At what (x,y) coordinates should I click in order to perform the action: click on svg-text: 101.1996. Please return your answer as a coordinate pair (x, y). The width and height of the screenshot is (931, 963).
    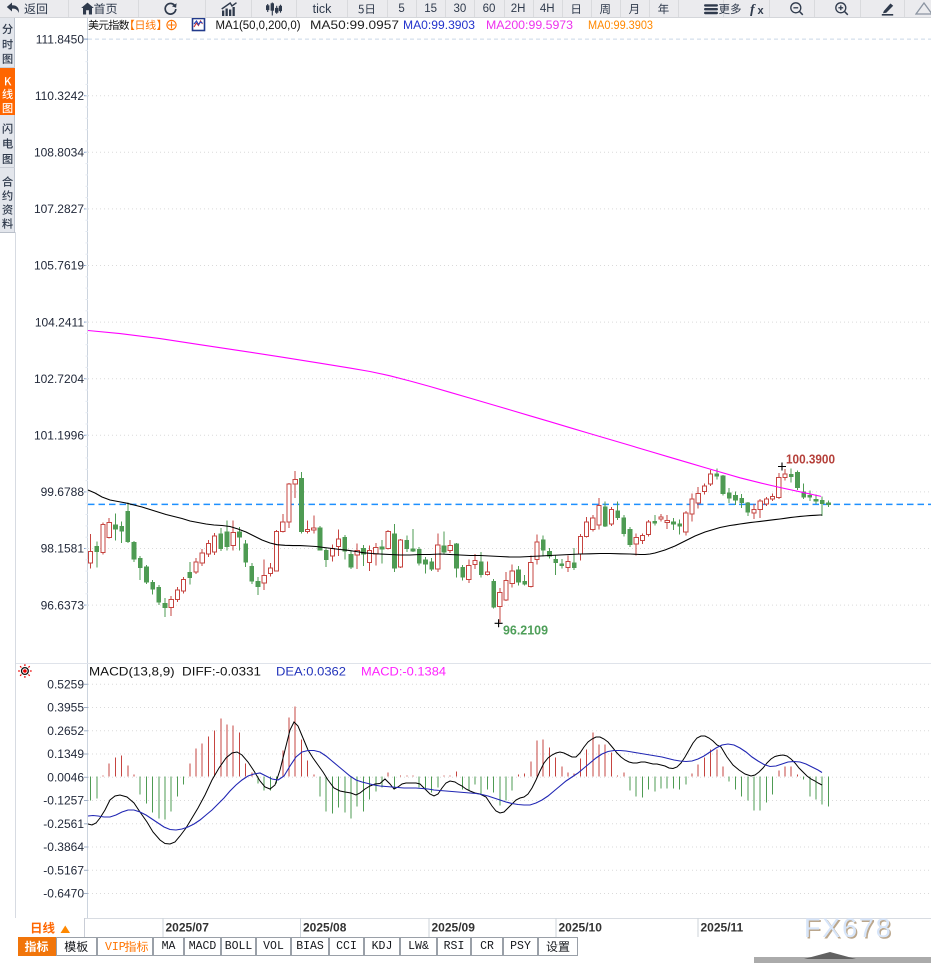
    Looking at the image, I should click on (59, 436).